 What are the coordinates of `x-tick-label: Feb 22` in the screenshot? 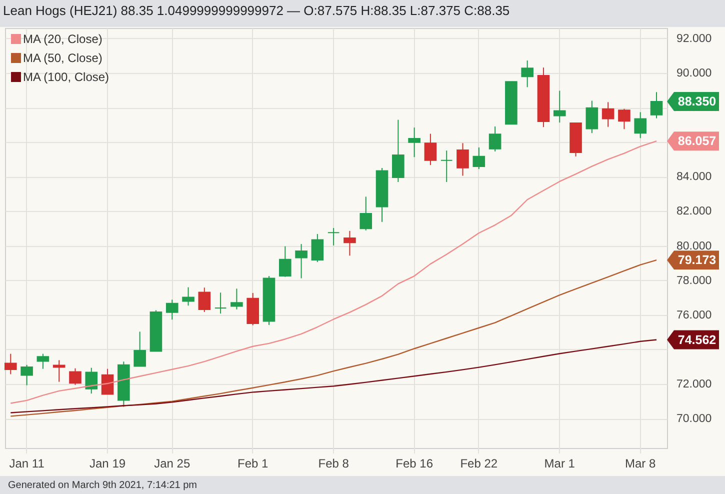 It's located at (479, 463).